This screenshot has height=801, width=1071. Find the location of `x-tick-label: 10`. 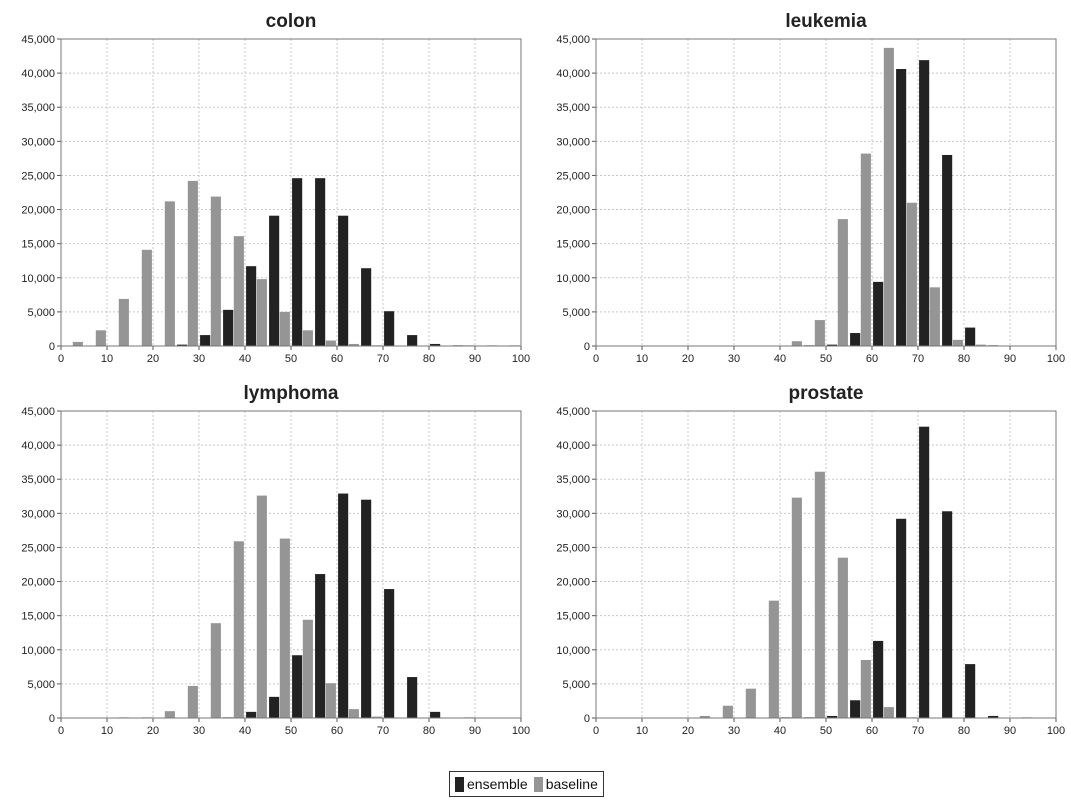

x-tick-label: 10 is located at coordinates (642, 731).